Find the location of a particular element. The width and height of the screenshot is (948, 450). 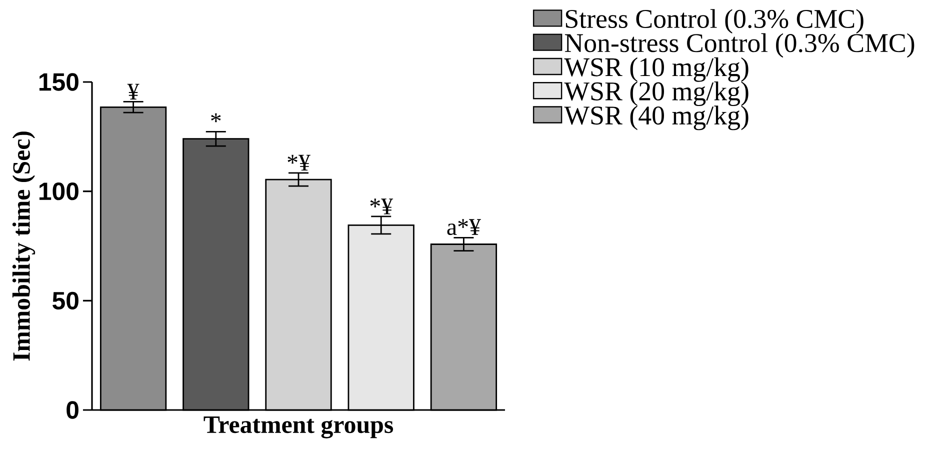

y-tick-label: 0 is located at coordinates (72, 410).